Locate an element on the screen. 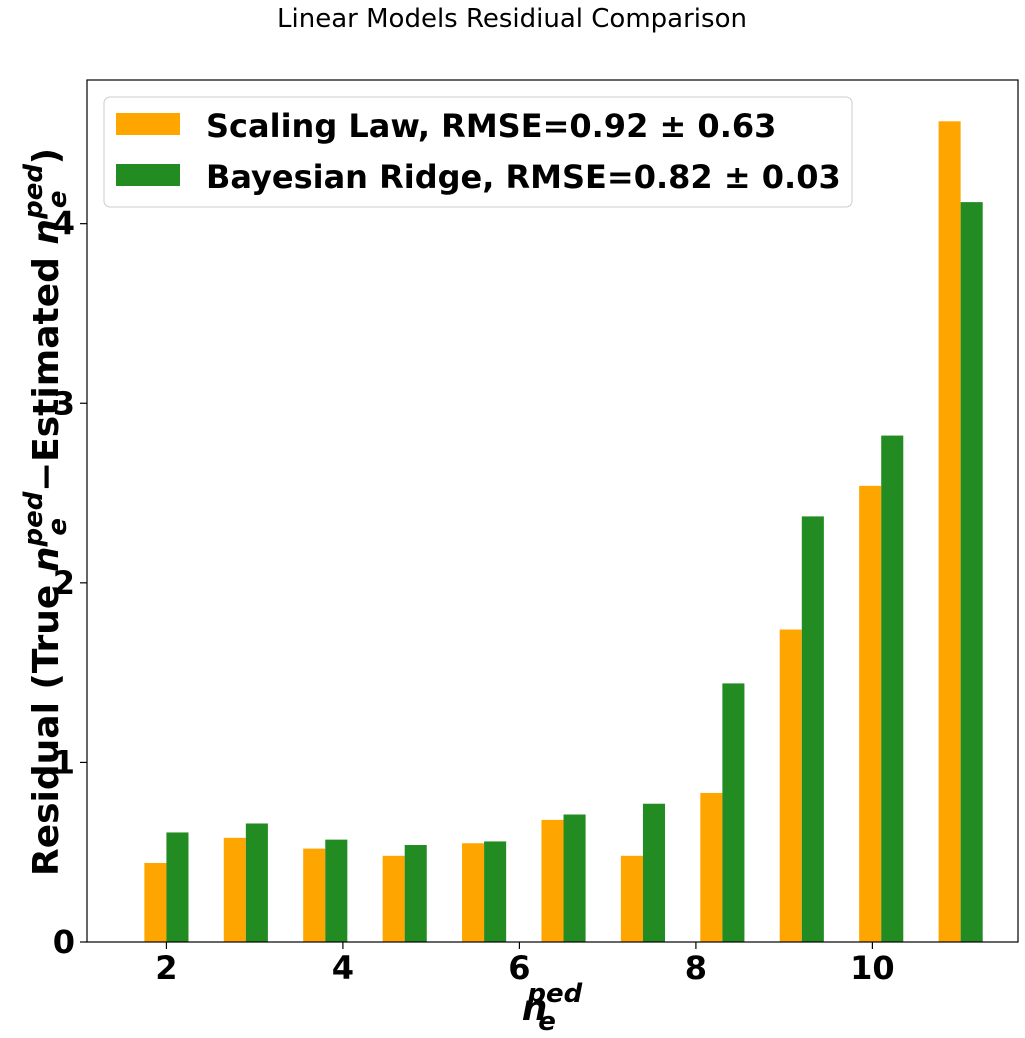 The height and width of the screenshot is (1038, 1025). svg-text:Residual (True npede−Estimated: Residual (True npede−Estimated npede) is located at coordinates (46, 512).